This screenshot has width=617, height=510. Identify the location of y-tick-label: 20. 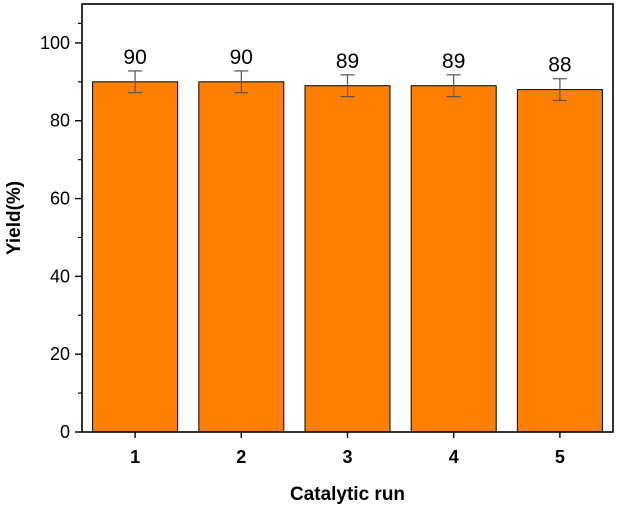
(60, 354).